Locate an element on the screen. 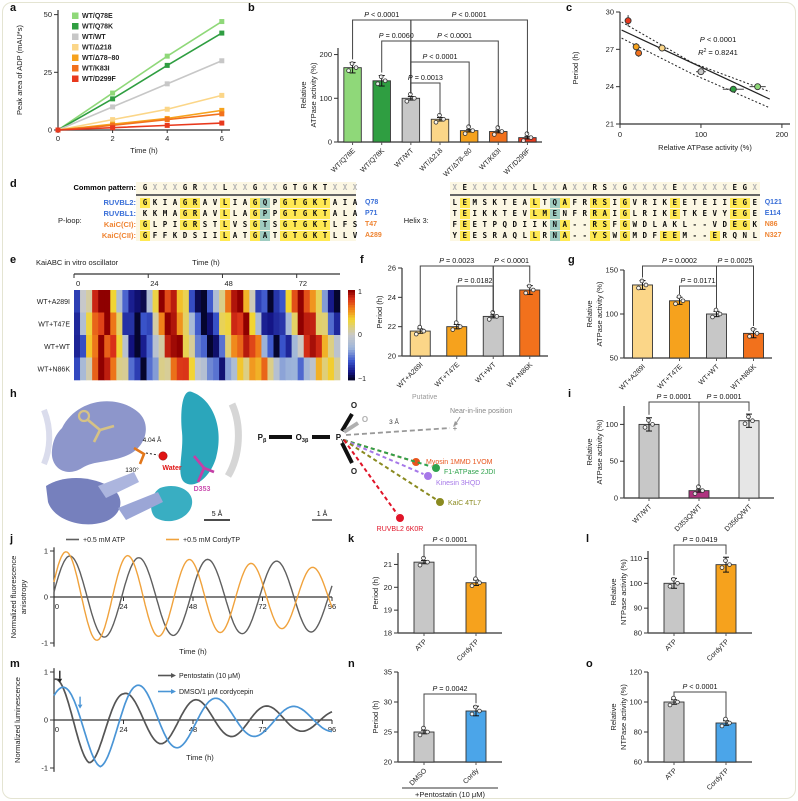 This screenshot has height=801, width=798. svg-text: Relative is located at coordinates (589, 451).